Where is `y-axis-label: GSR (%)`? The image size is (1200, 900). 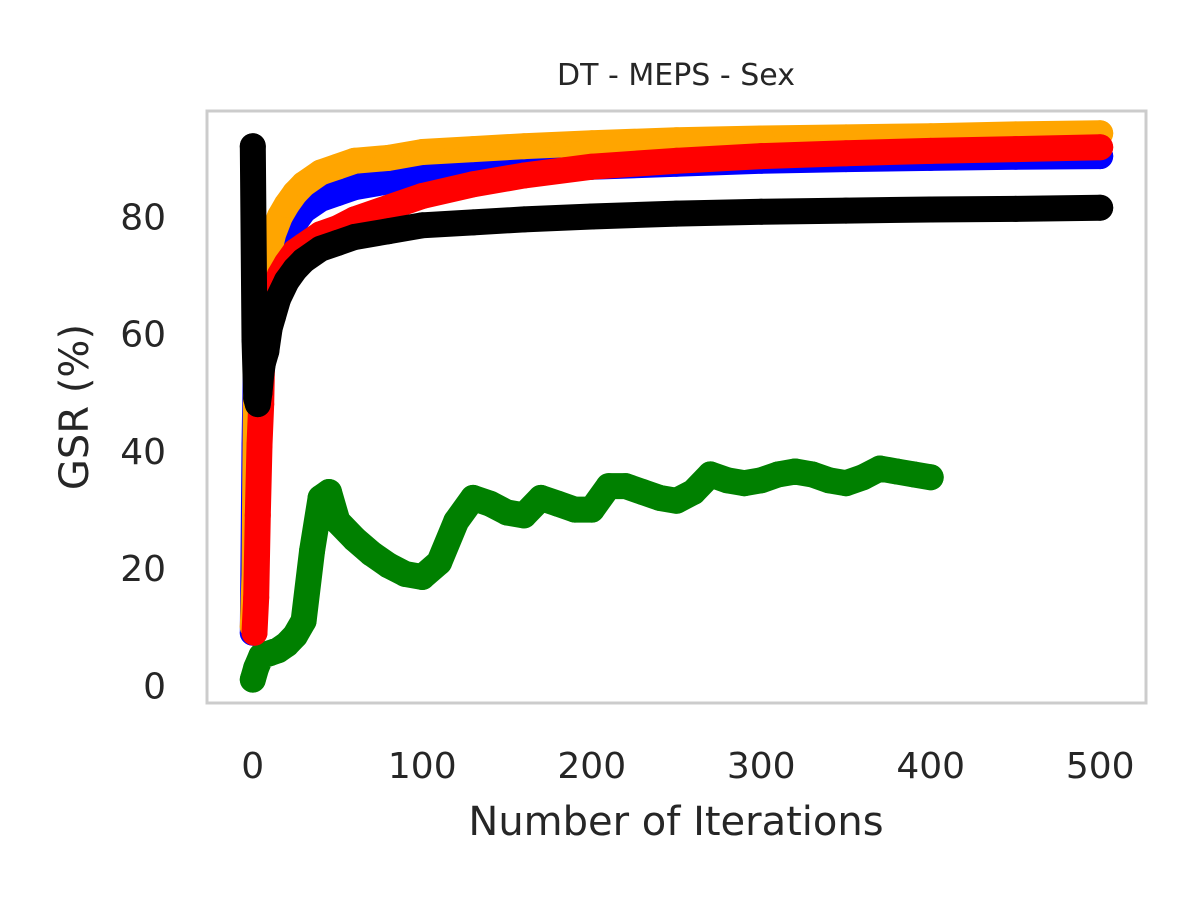
y-axis-label: GSR (%) is located at coordinates (75, 407).